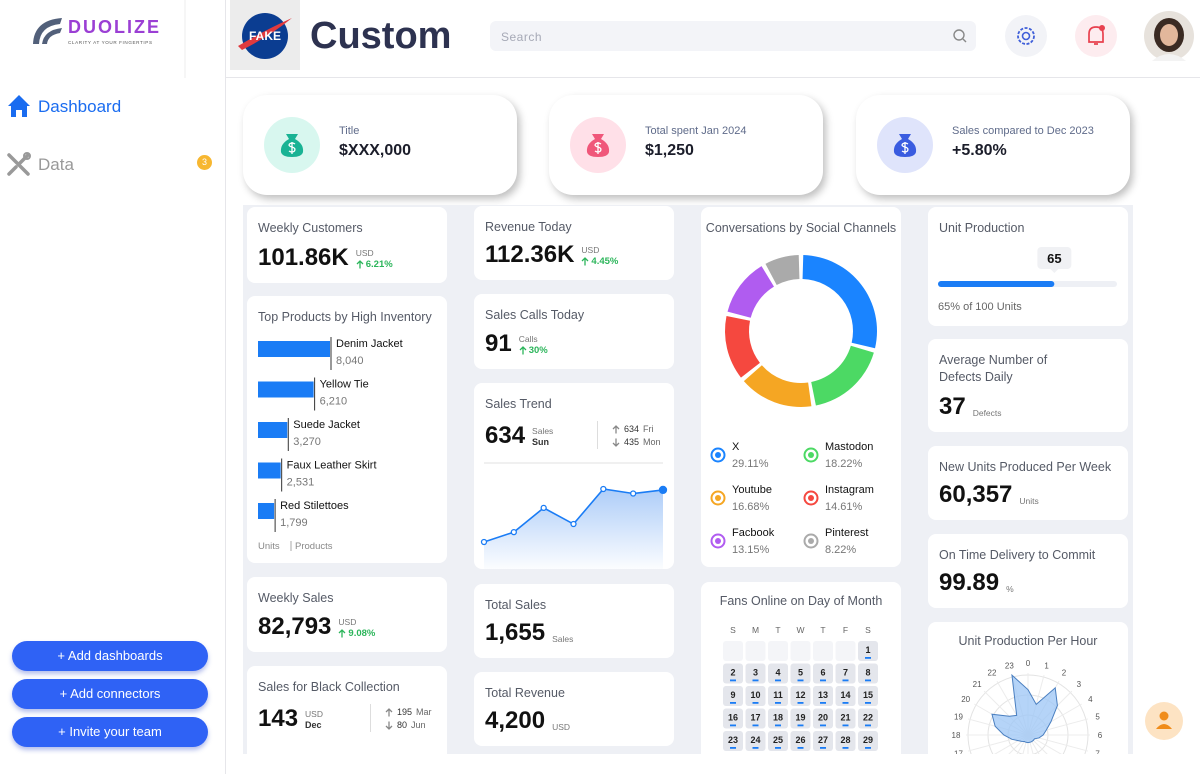 The image size is (1200, 774). Describe the element at coordinates (574, 709) in the screenshot. I see `metric-card: Total Revenue 4,200 USD` at that location.